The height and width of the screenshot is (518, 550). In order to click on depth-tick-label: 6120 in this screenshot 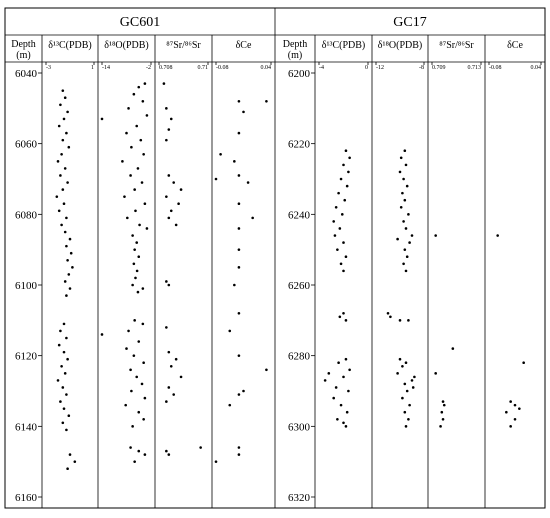, I will do `click(26, 357)`.